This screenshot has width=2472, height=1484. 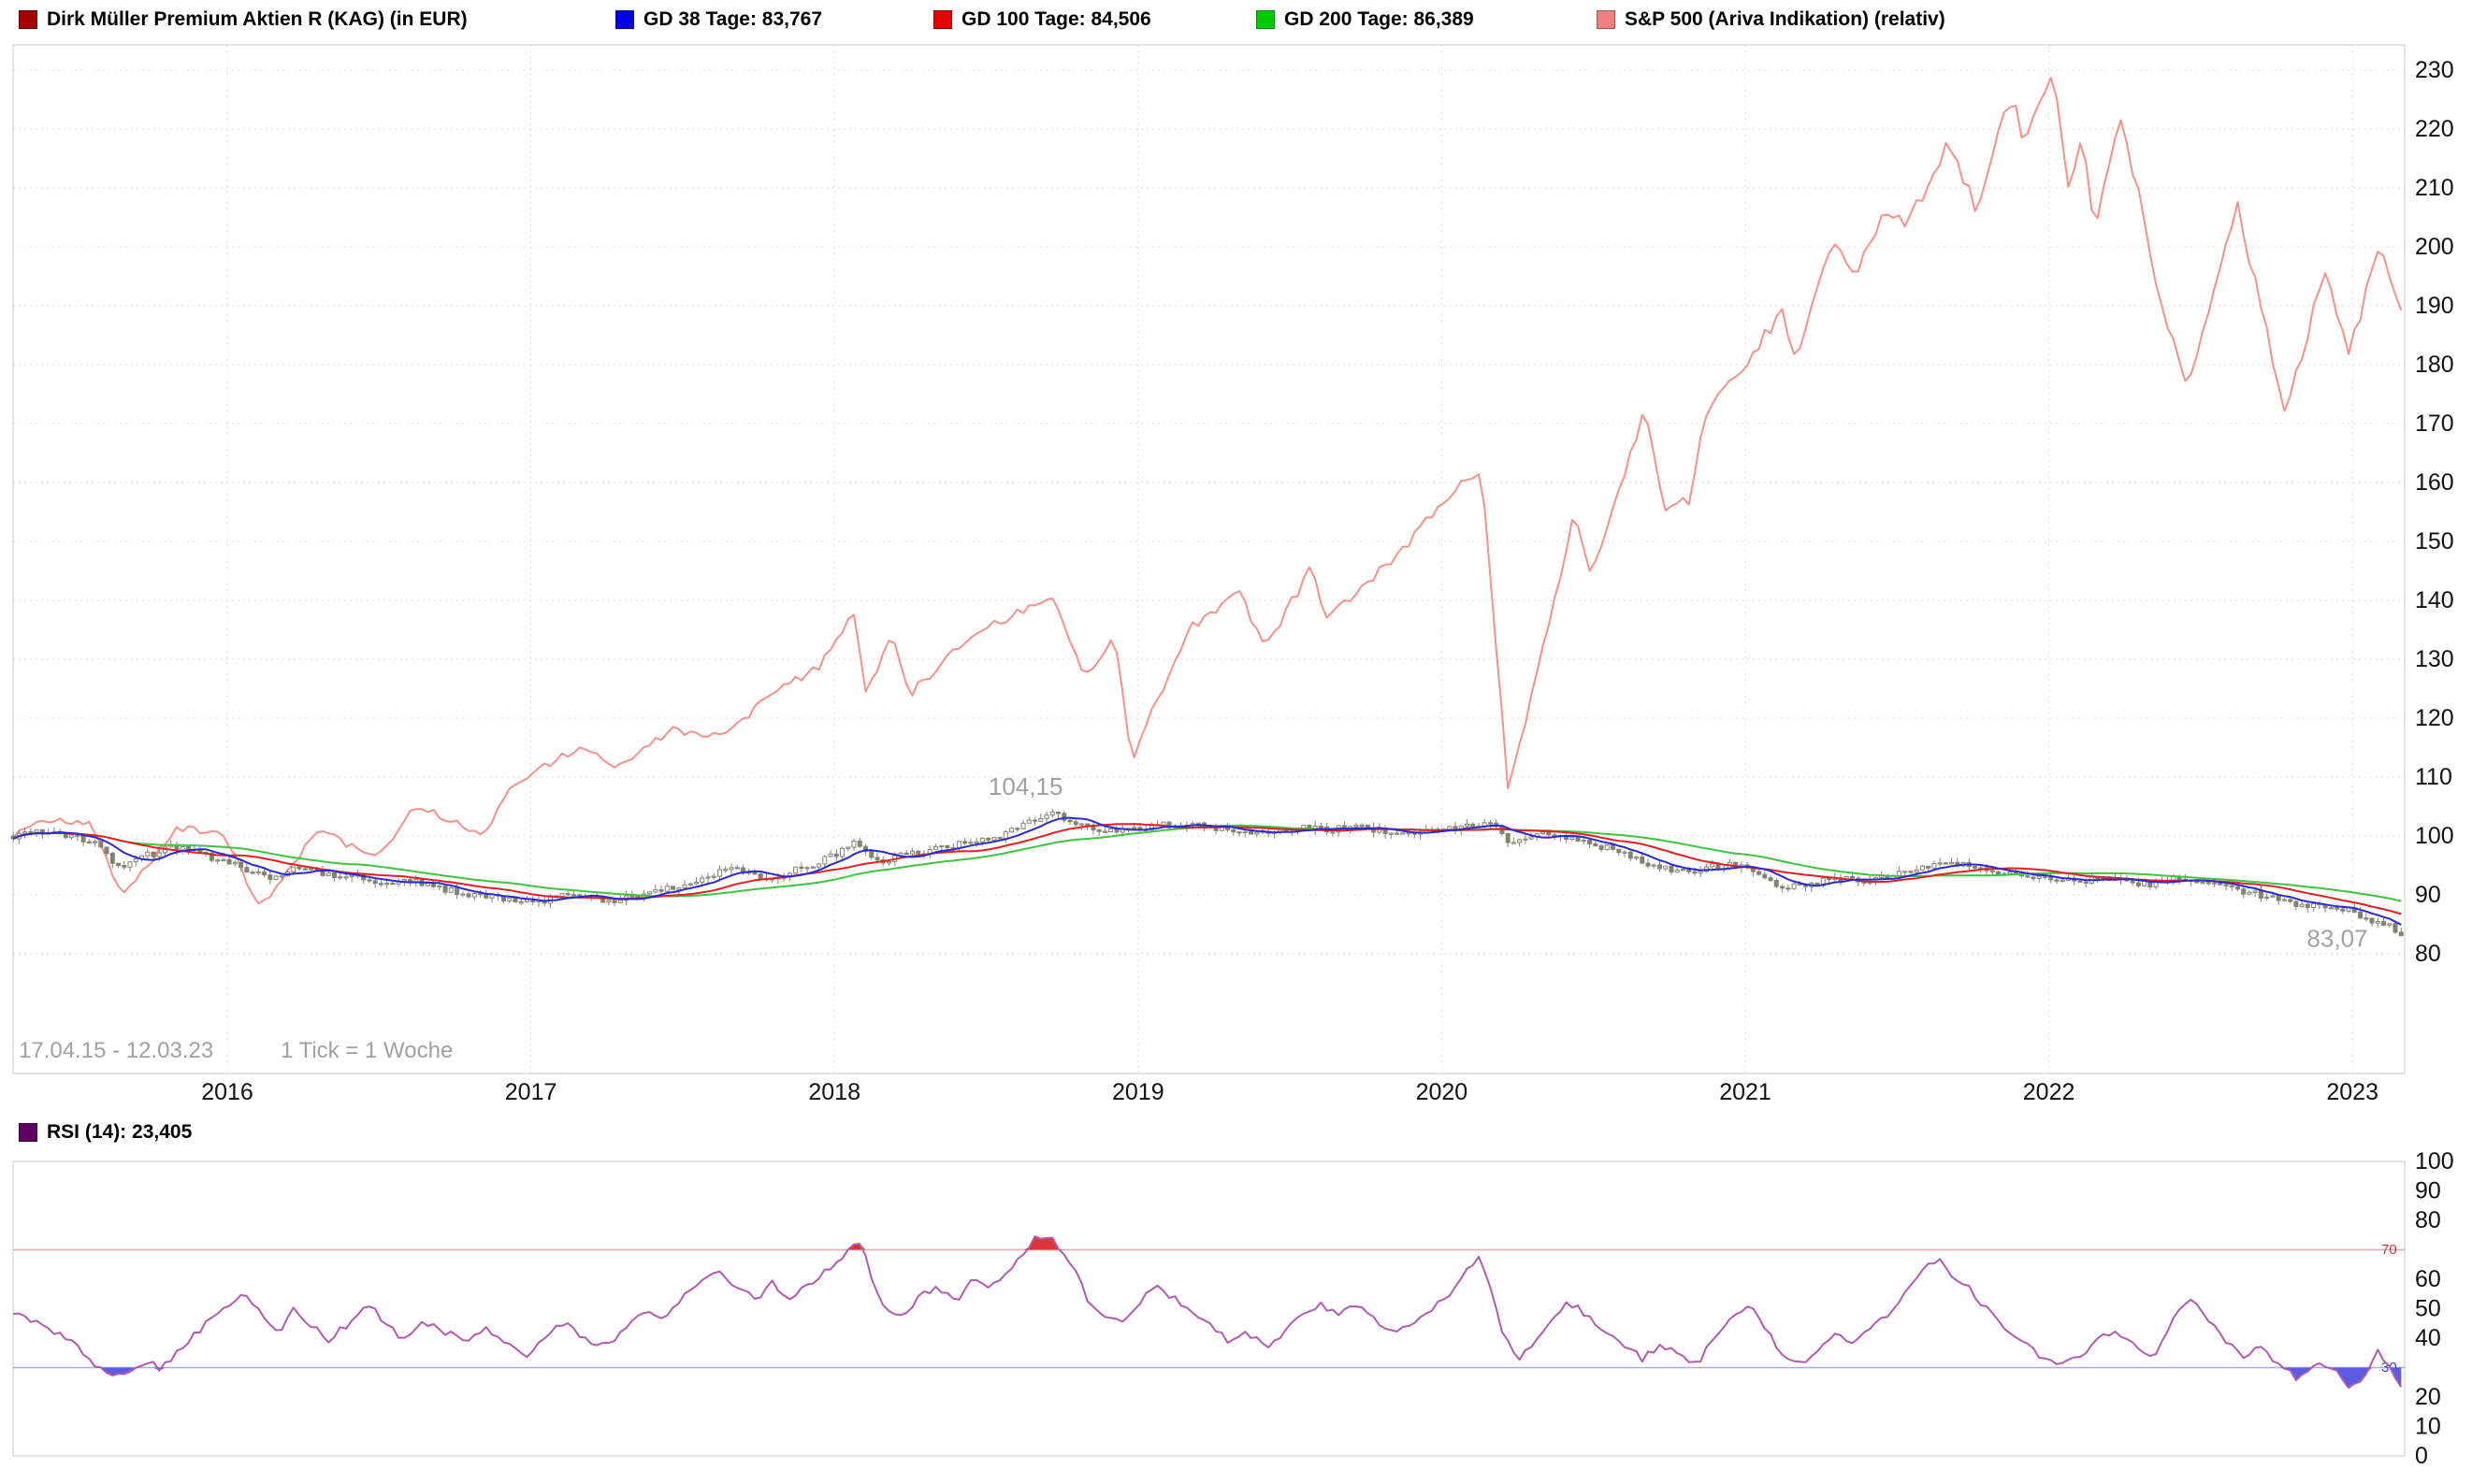 I want to click on gd200-series-label: GD 200 Tage: 86,389, so click(x=1379, y=19).